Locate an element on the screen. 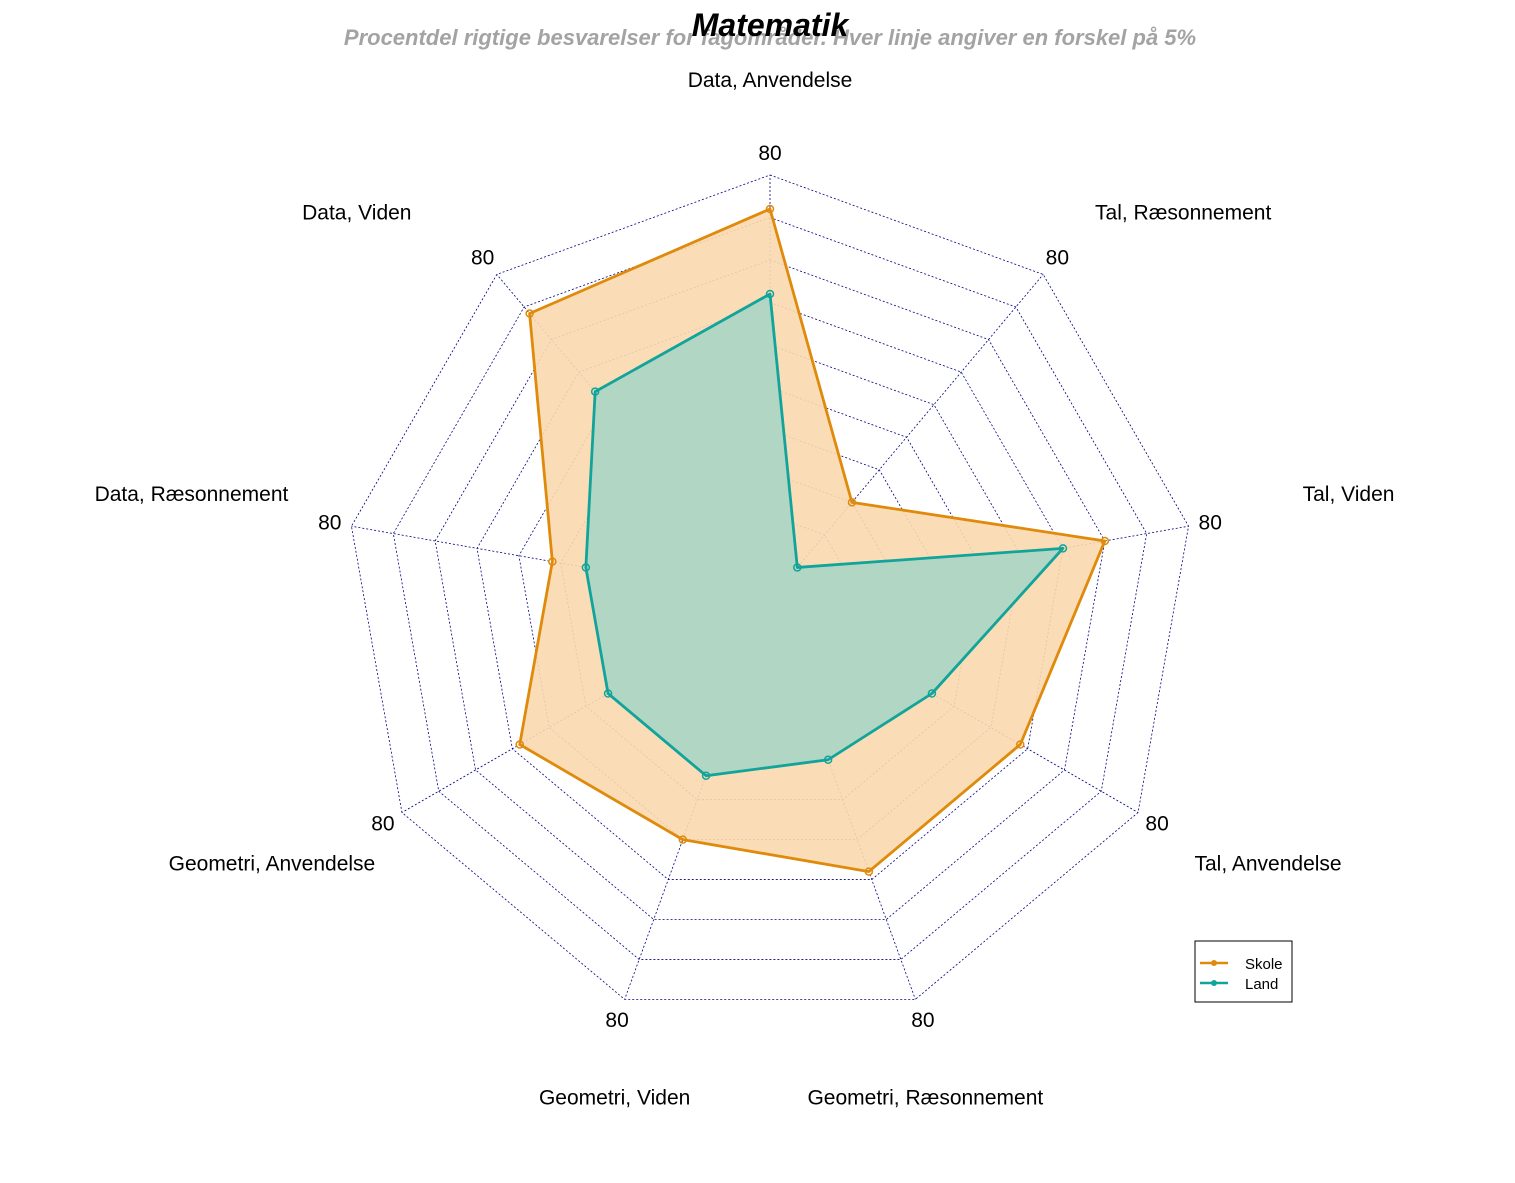 This screenshot has width=1515, height=1183. legend-label-land: Land is located at coordinates (1261, 984).